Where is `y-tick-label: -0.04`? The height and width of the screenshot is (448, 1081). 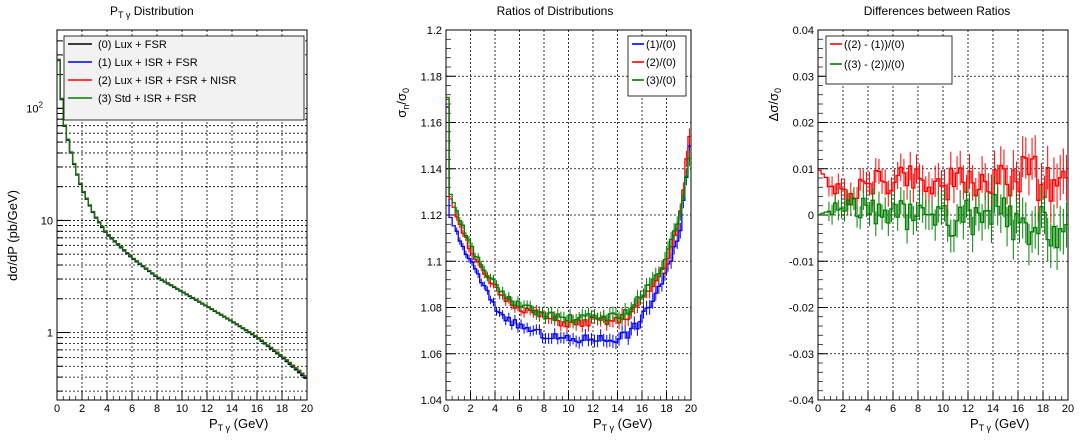
y-tick-label: -0.04 is located at coordinates (801, 401).